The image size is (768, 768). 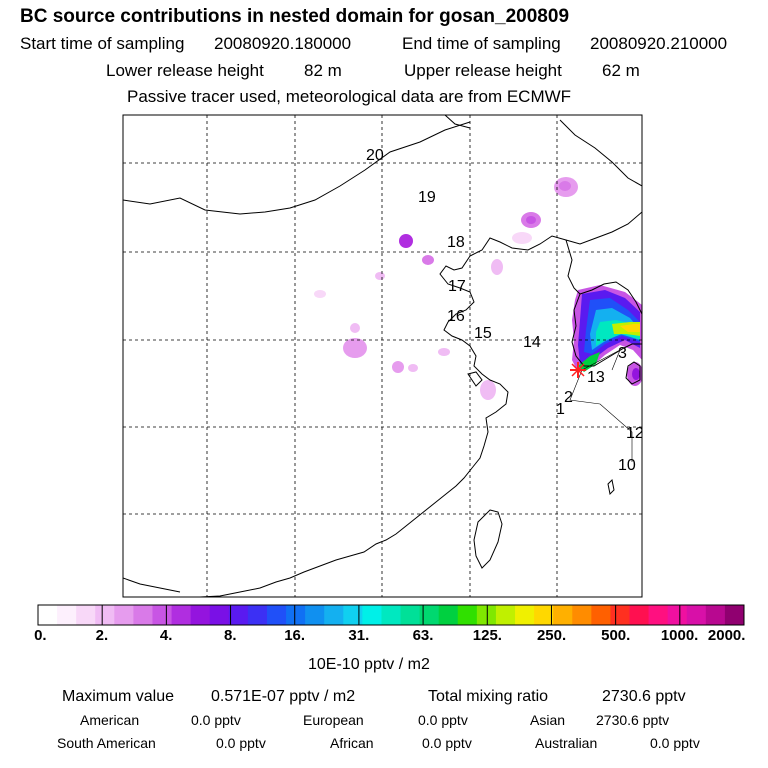 What do you see at coordinates (481, 43) in the screenshot?
I see `end-time-label: End time of sampling` at bounding box center [481, 43].